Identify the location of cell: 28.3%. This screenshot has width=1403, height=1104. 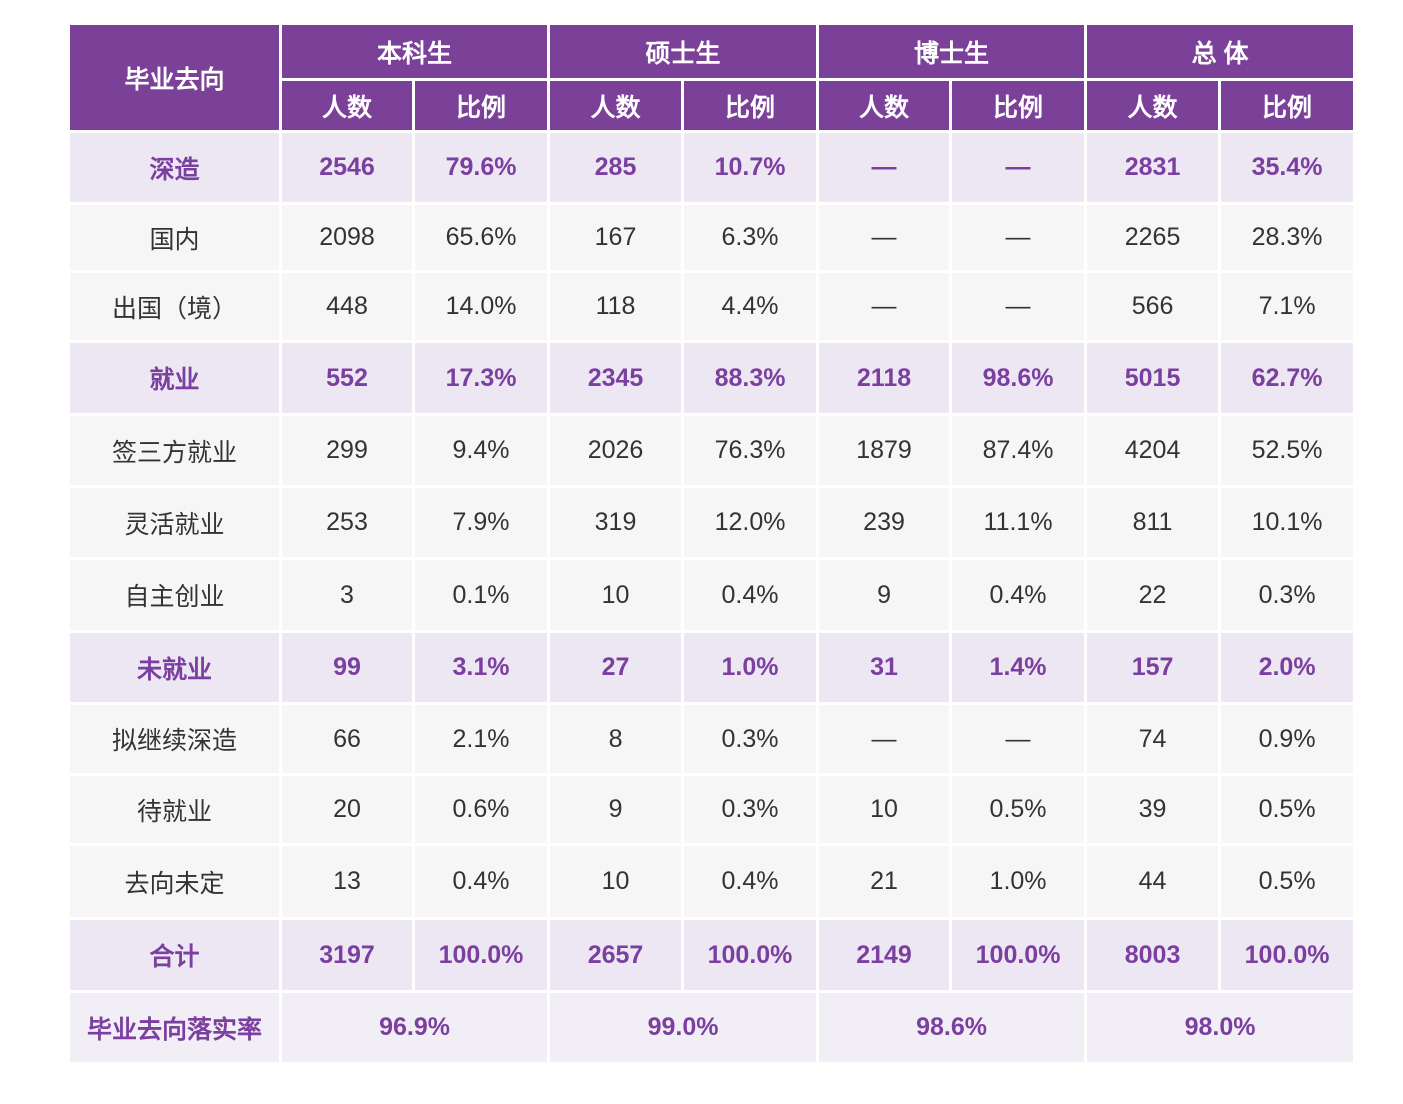
(1287, 237).